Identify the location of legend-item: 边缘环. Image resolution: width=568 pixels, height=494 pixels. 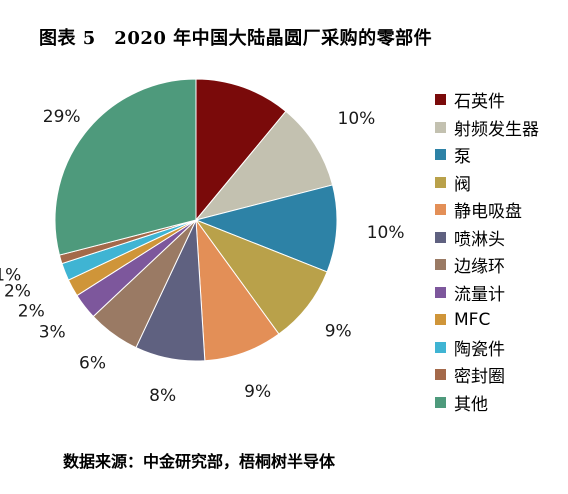
(487, 265).